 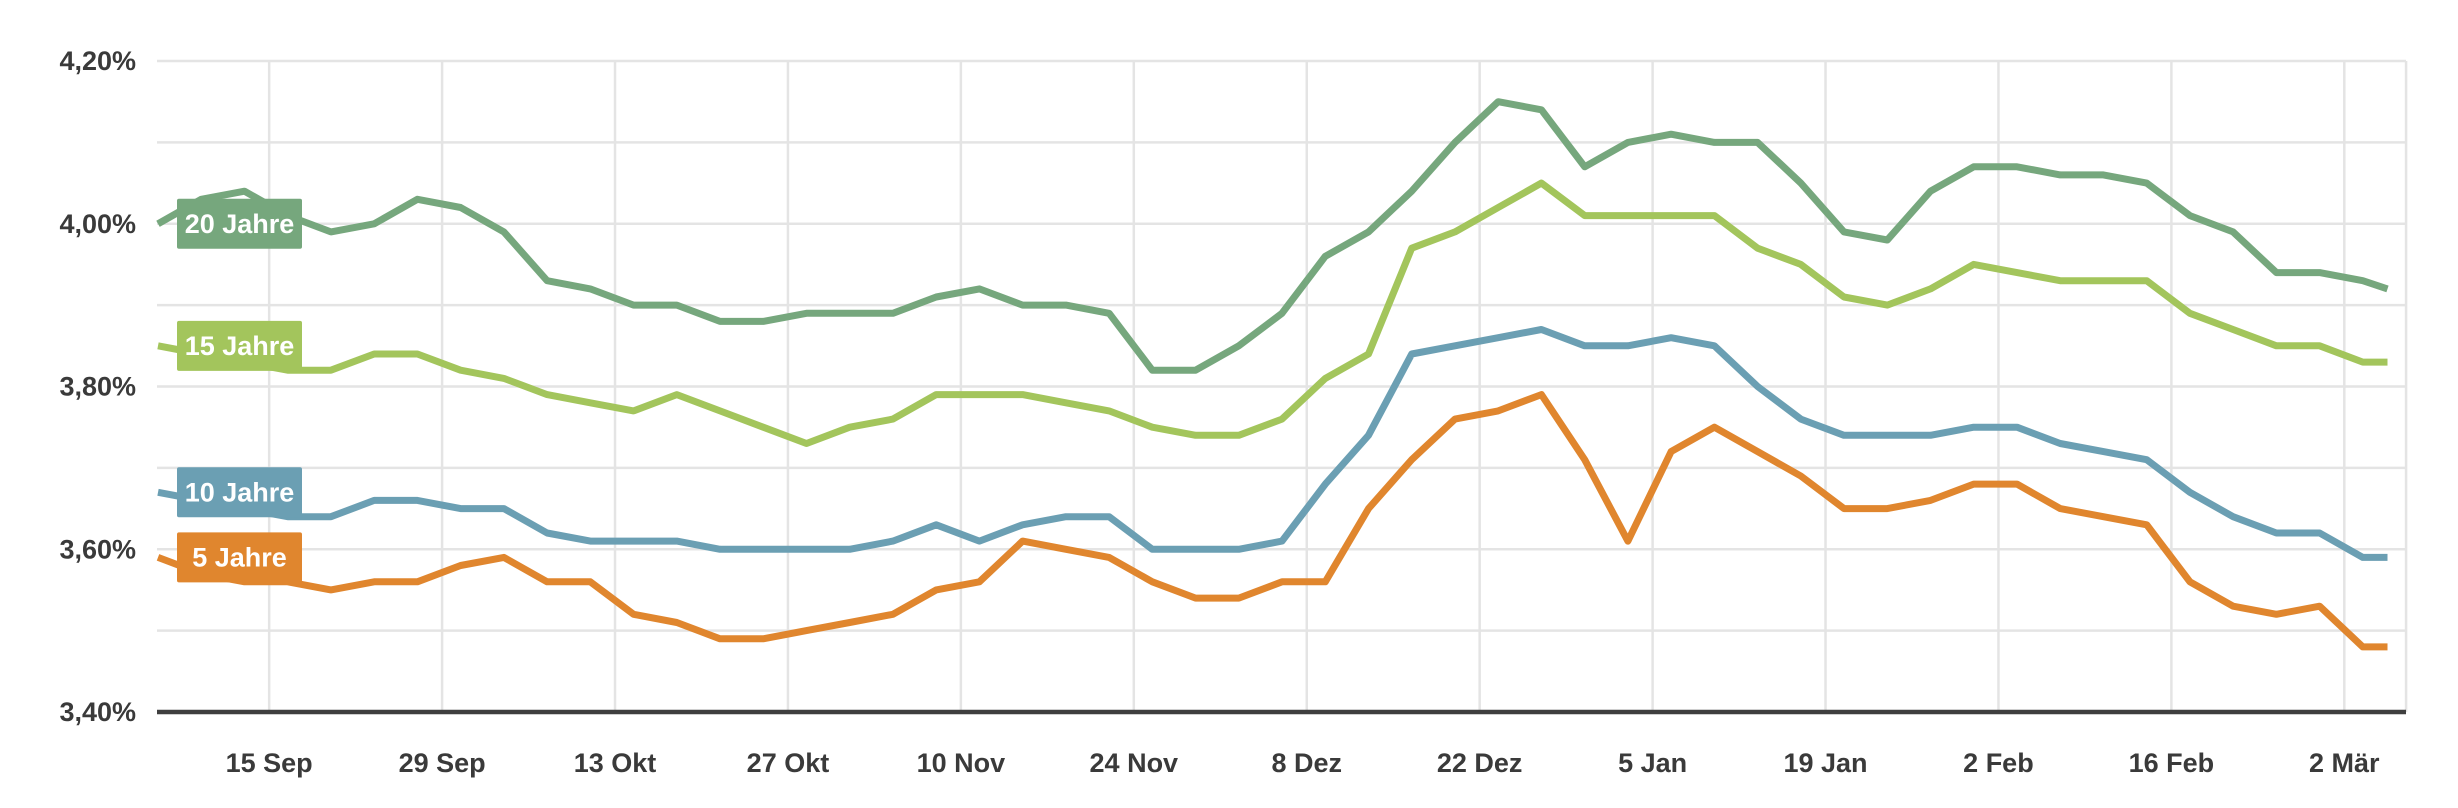 I want to click on series-badge-label-10-jahre: 10 Jahre, so click(x=240, y=492).